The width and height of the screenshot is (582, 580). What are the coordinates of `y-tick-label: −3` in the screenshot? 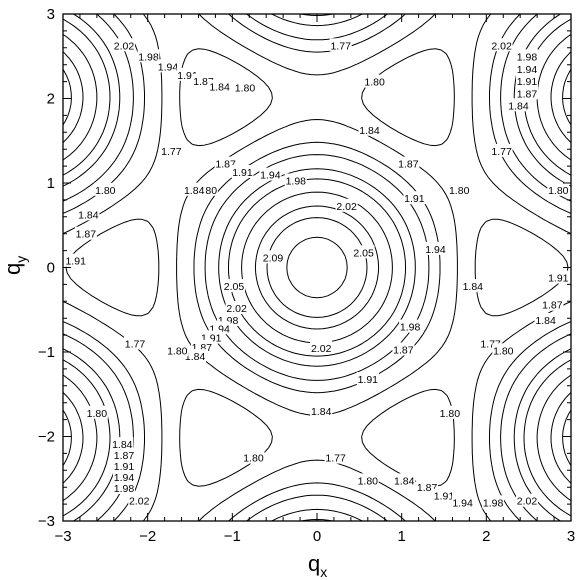 It's located at (46, 521).